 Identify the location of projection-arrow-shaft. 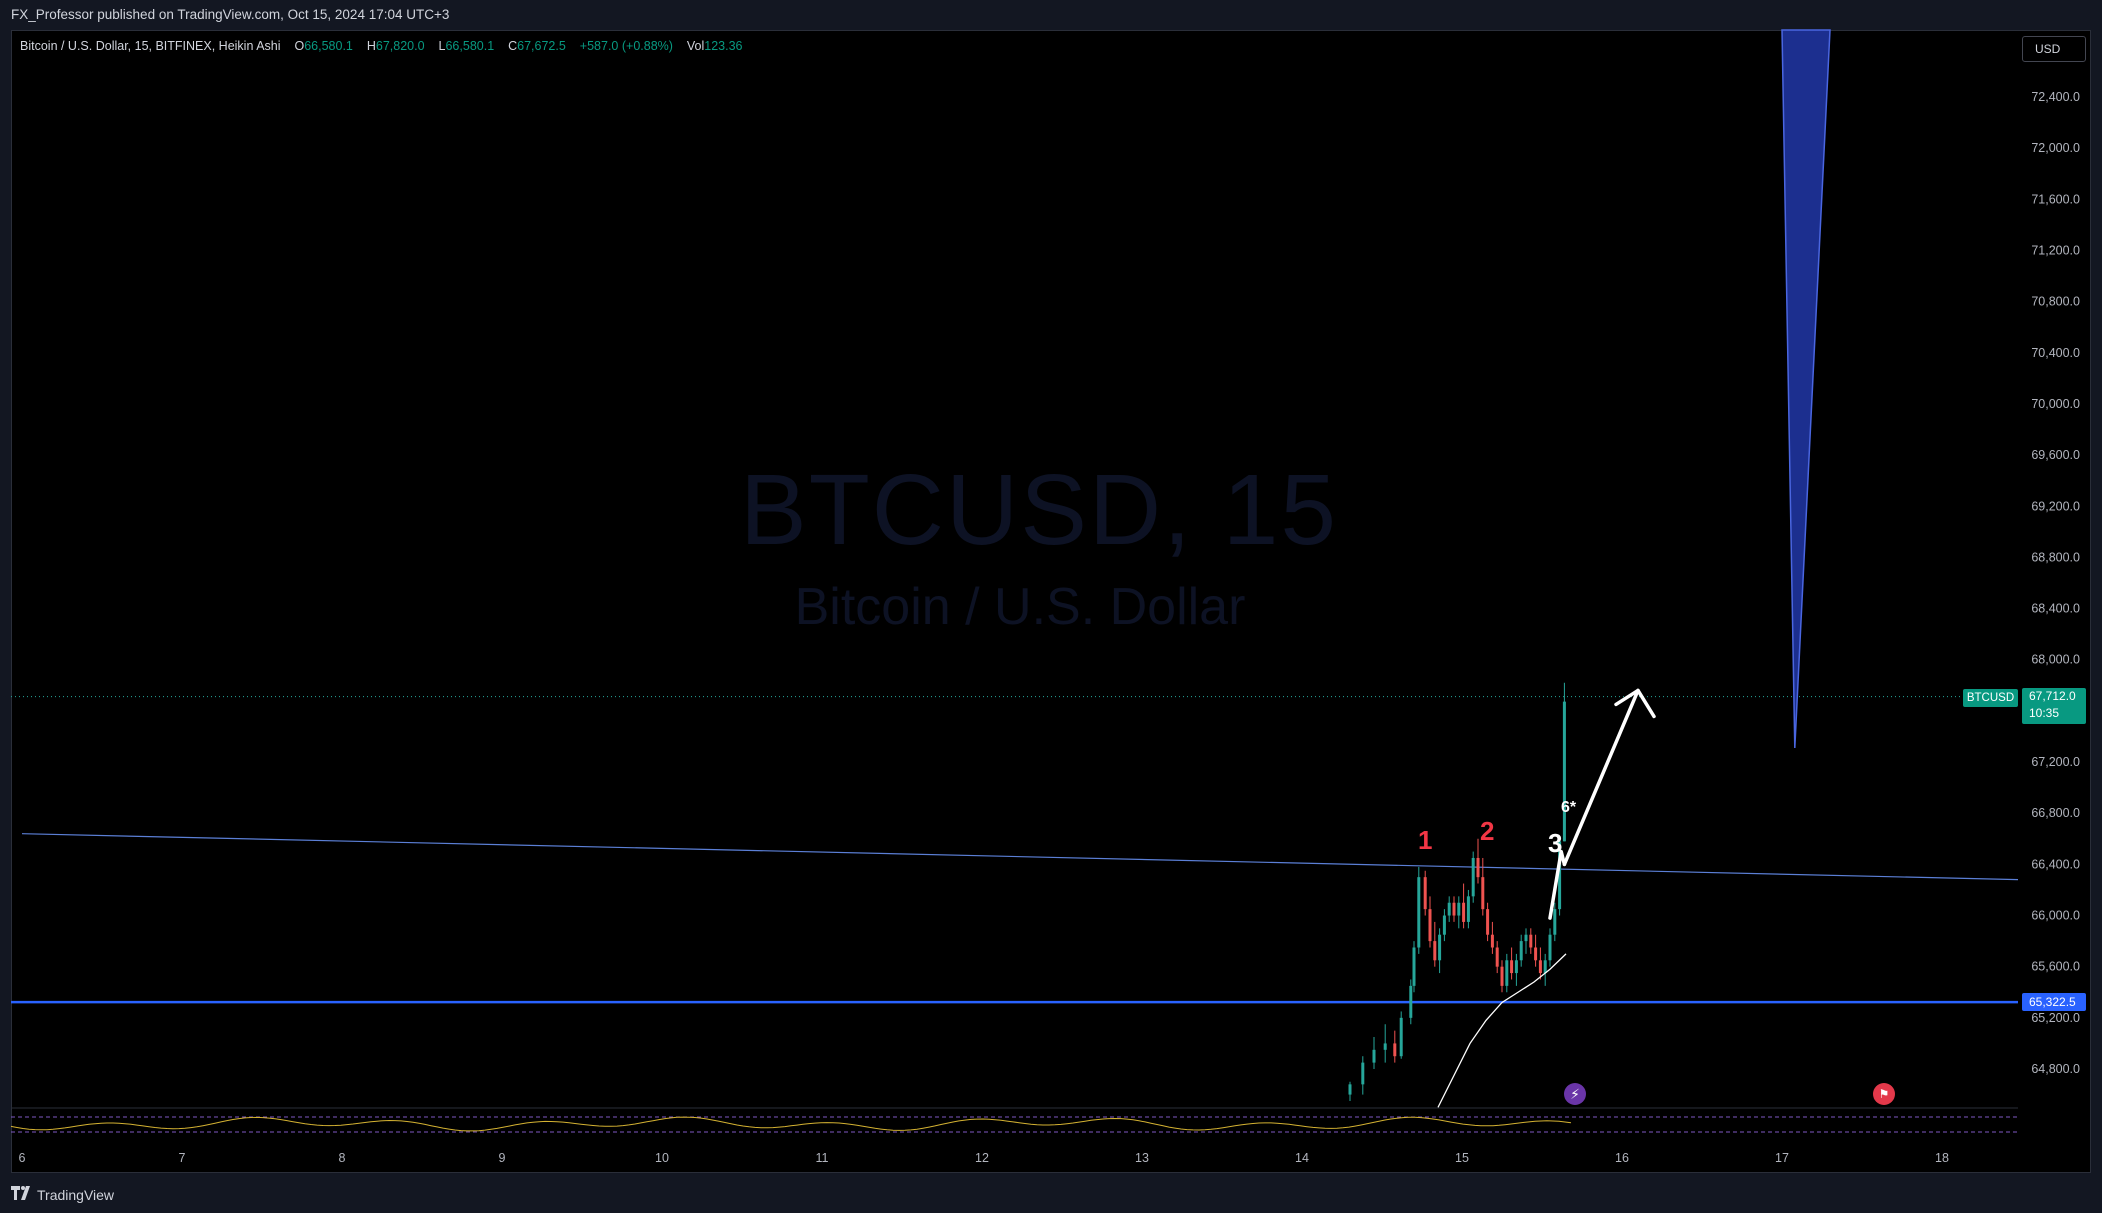
(1601, 777).